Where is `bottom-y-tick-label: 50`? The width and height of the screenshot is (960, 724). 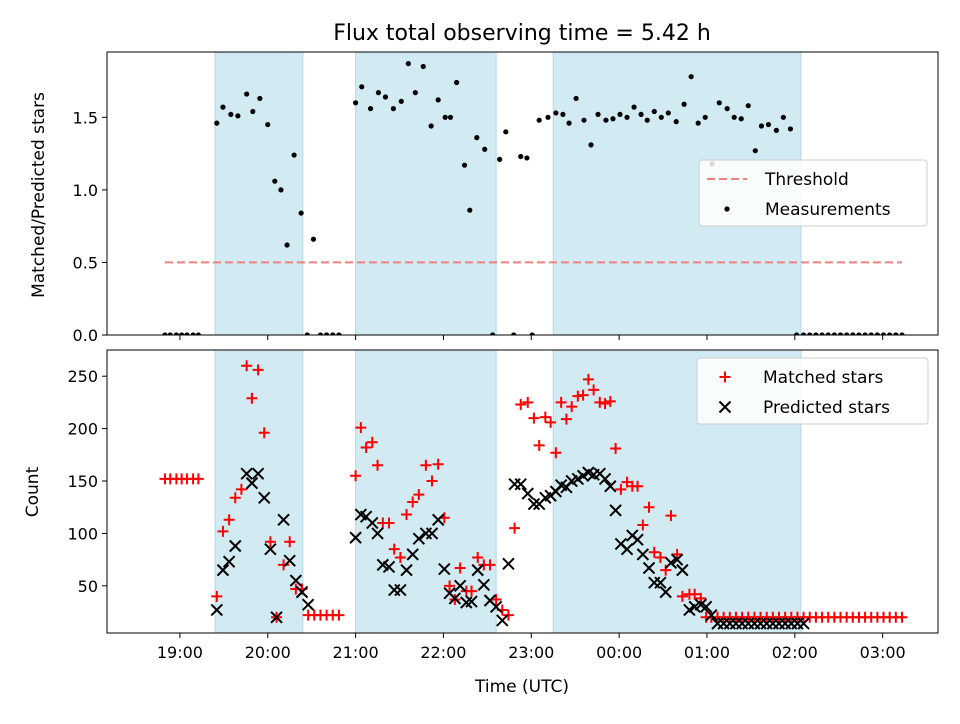 bottom-y-tick-label: 50 is located at coordinates (88, 586).